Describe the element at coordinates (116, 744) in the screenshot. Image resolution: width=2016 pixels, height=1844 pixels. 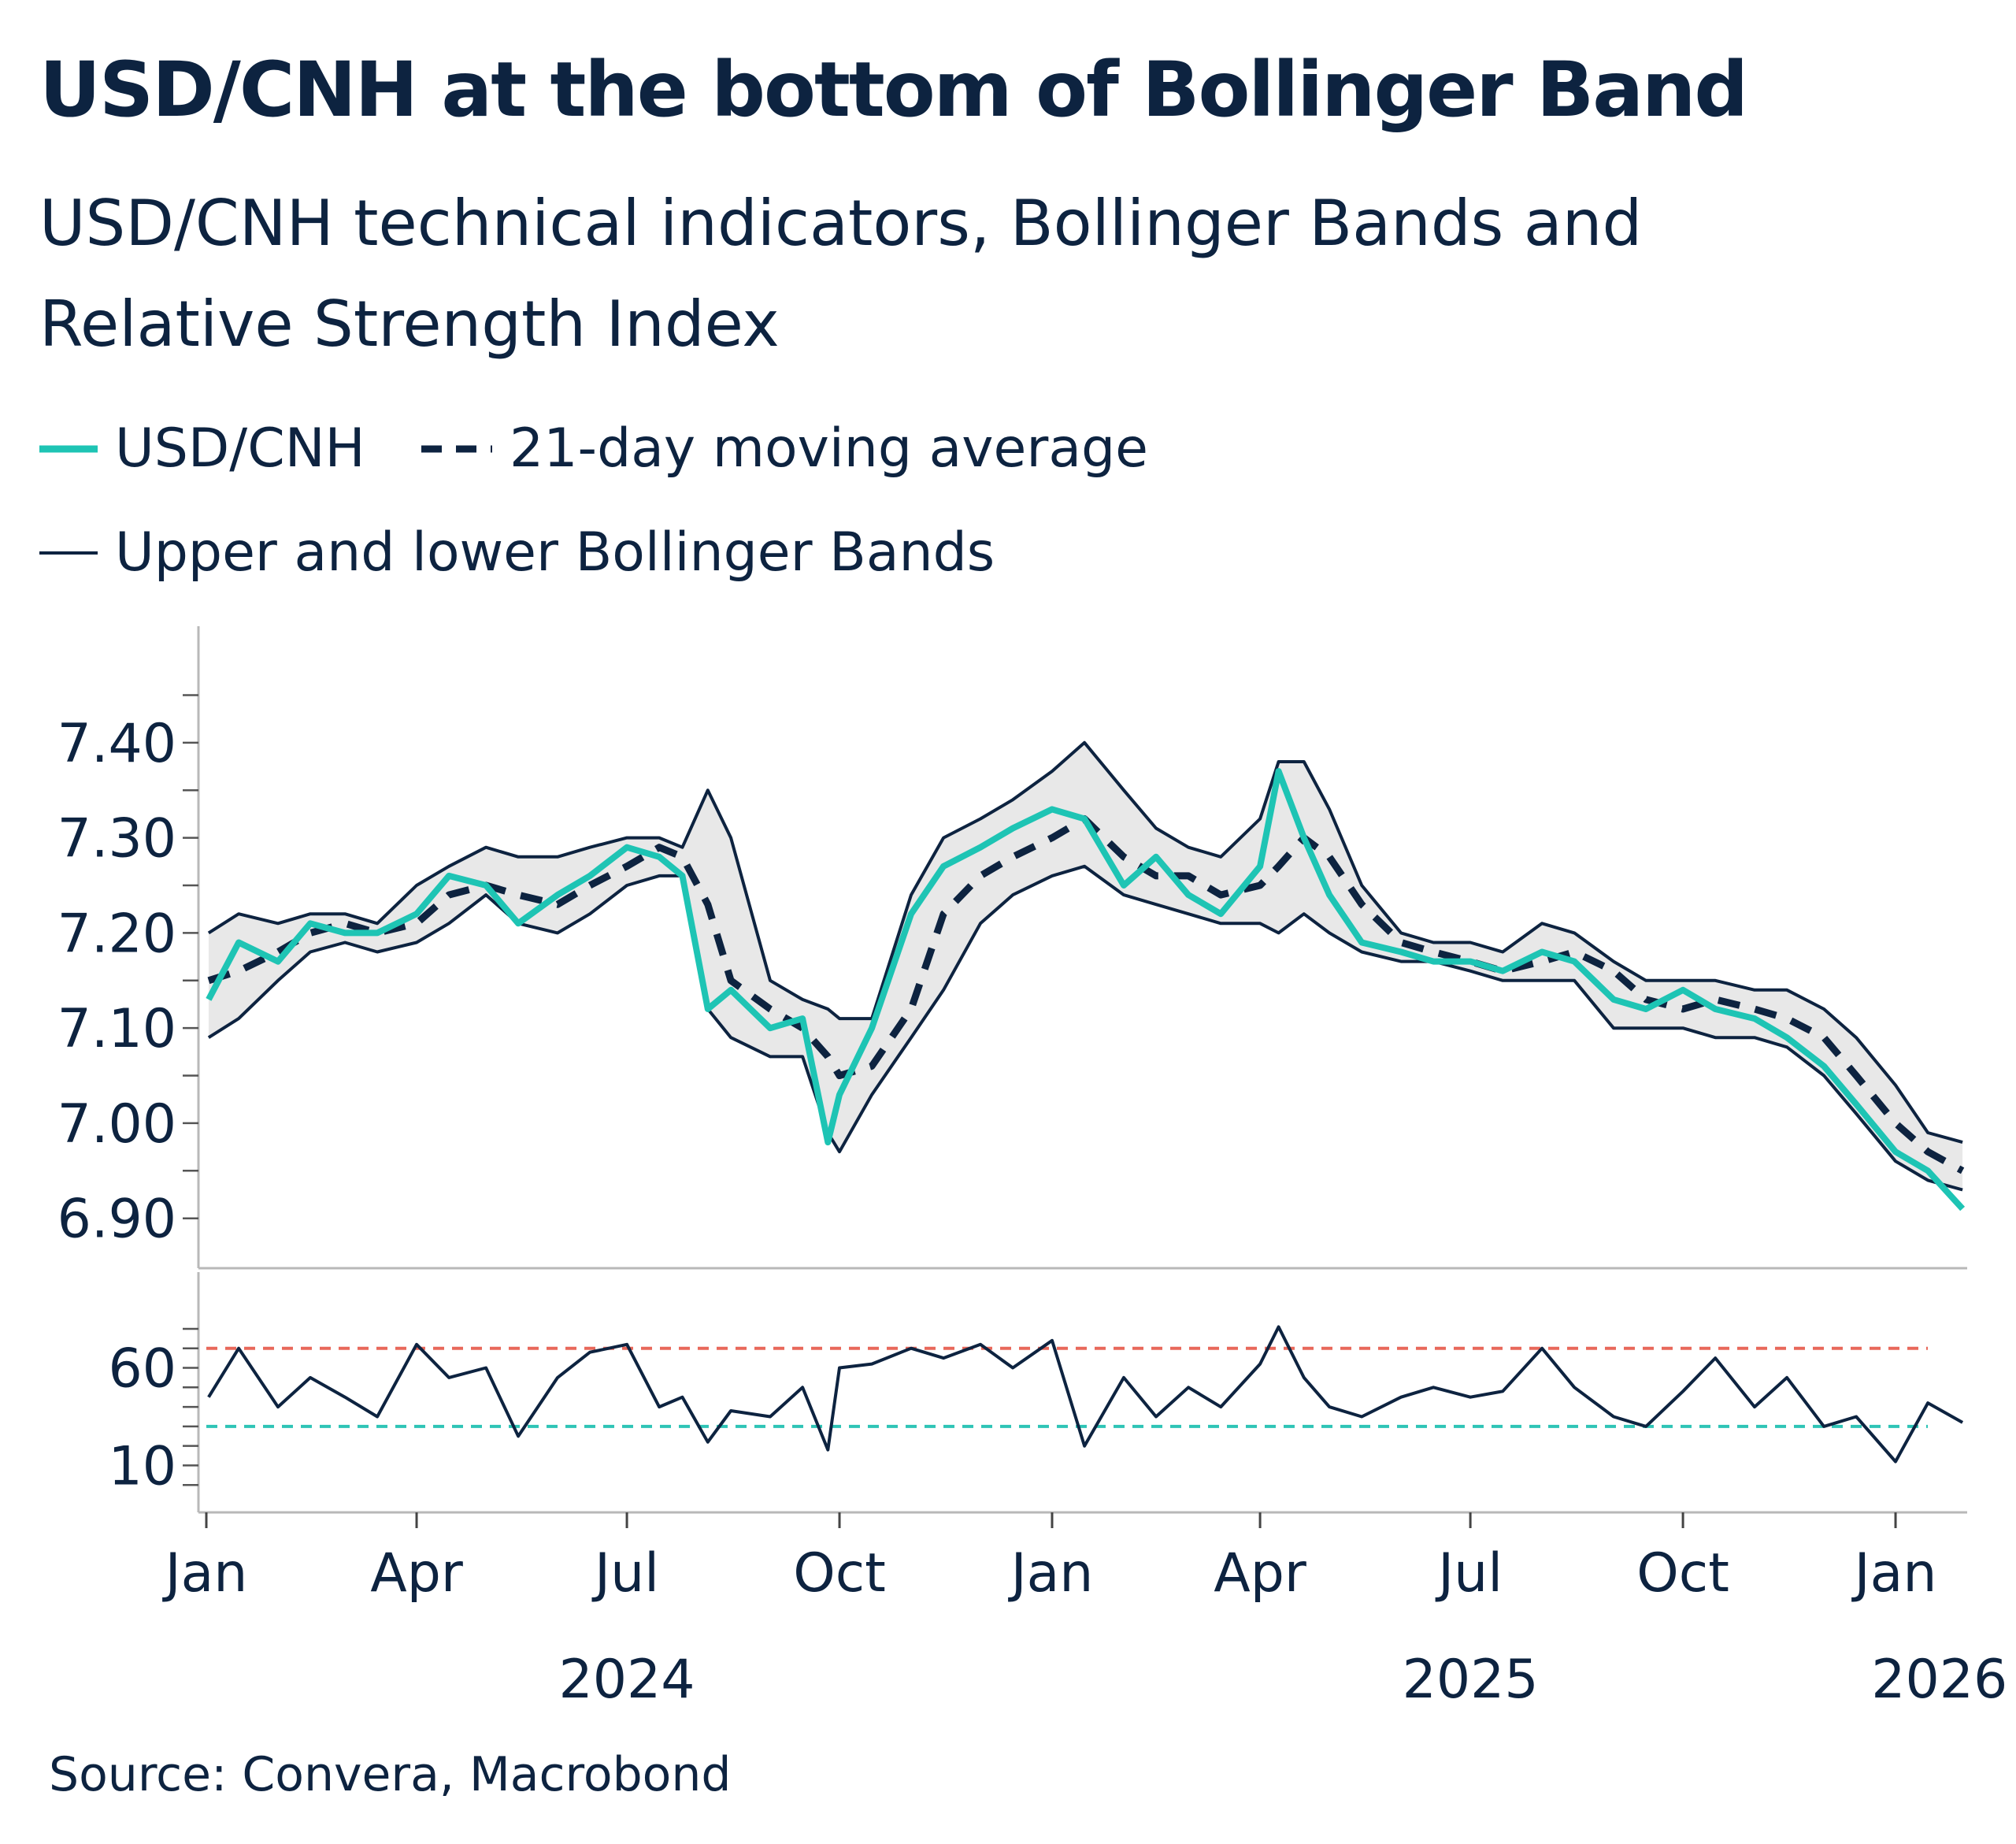
I see `y-tick-label: 7.40` at that location.